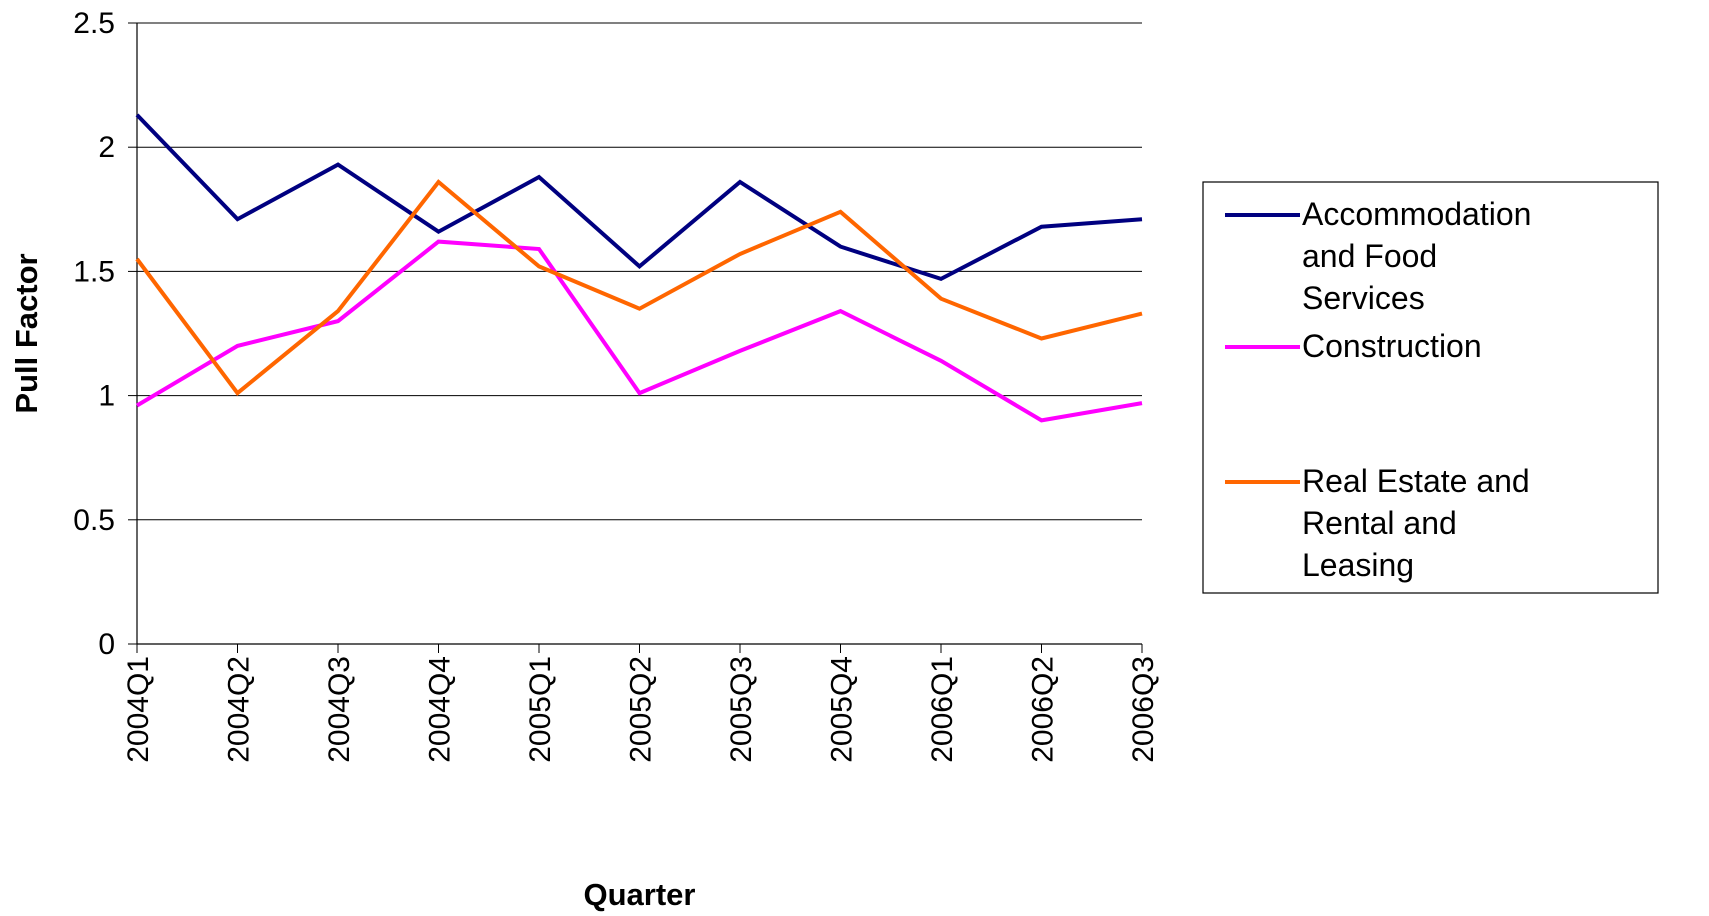 The width and height of the screenshot is (1709, 916). I want to click on y-tick-label: 0, so click(106, 644).